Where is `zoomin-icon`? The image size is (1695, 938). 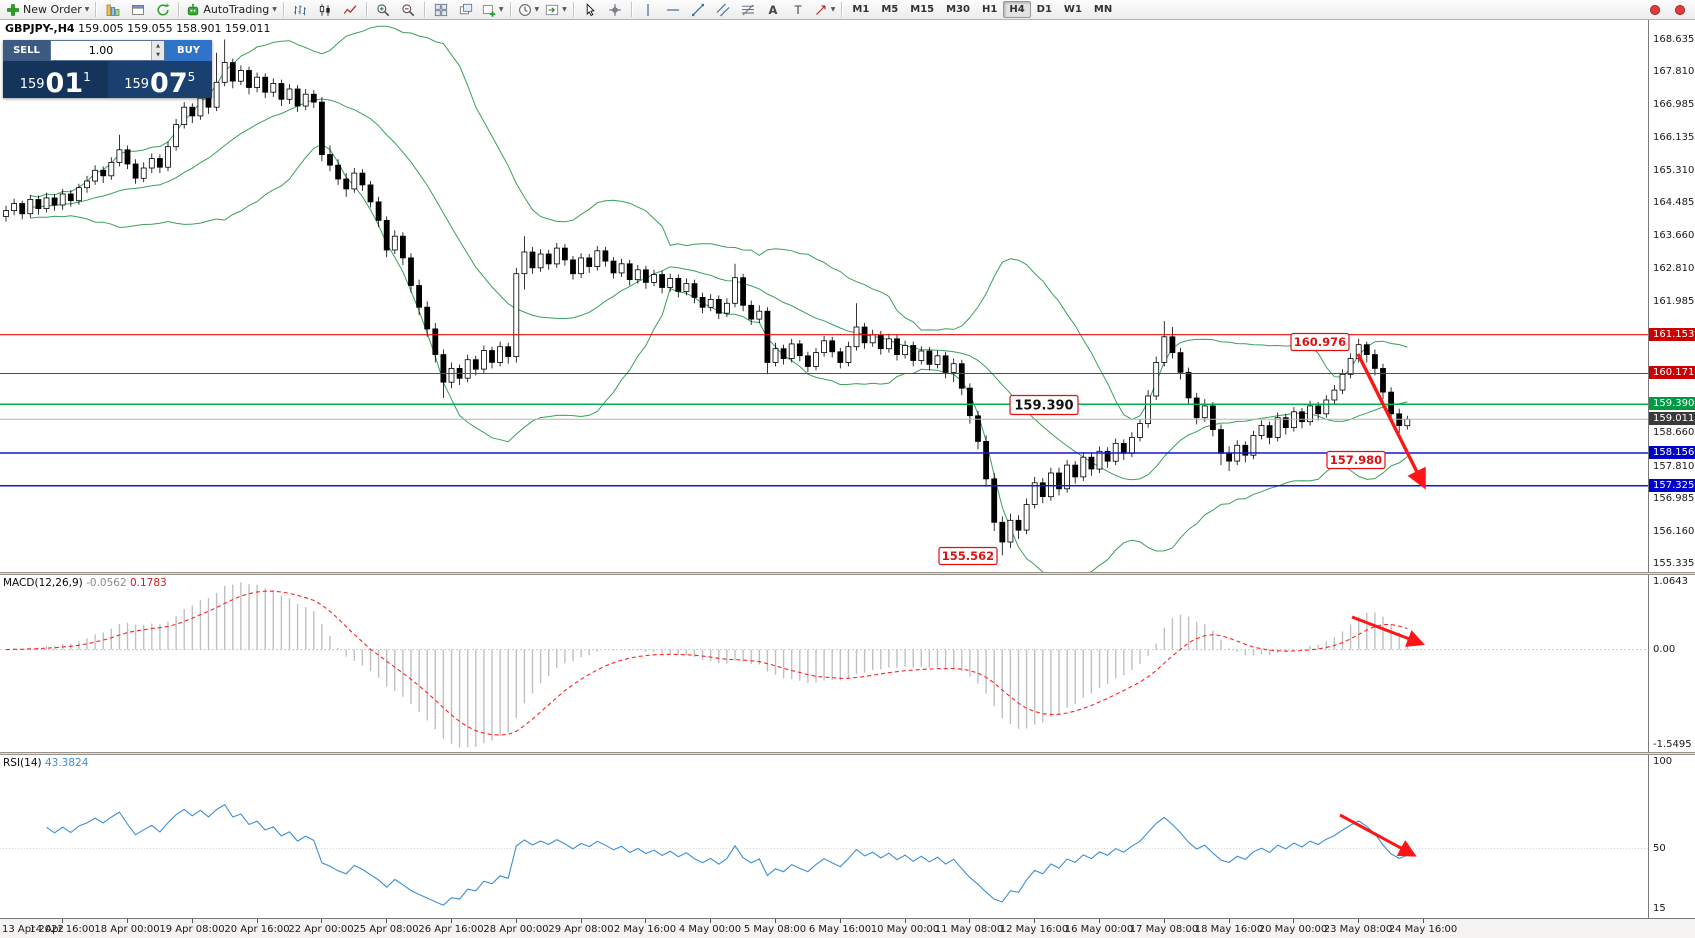
zoomin-icon is located at coordinates (383, 10).